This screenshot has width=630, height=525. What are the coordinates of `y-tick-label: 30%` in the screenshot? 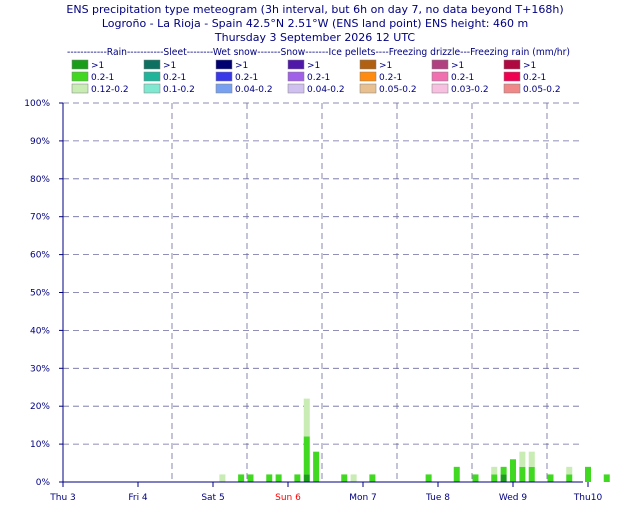 It's located at (40, 369).